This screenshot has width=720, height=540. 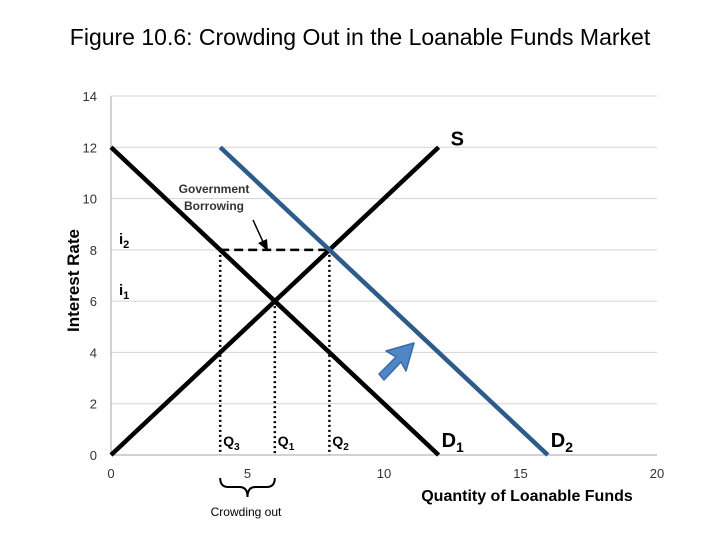 I want to click on crowding-out-label: Crowding out, so click(x=246, y=512).